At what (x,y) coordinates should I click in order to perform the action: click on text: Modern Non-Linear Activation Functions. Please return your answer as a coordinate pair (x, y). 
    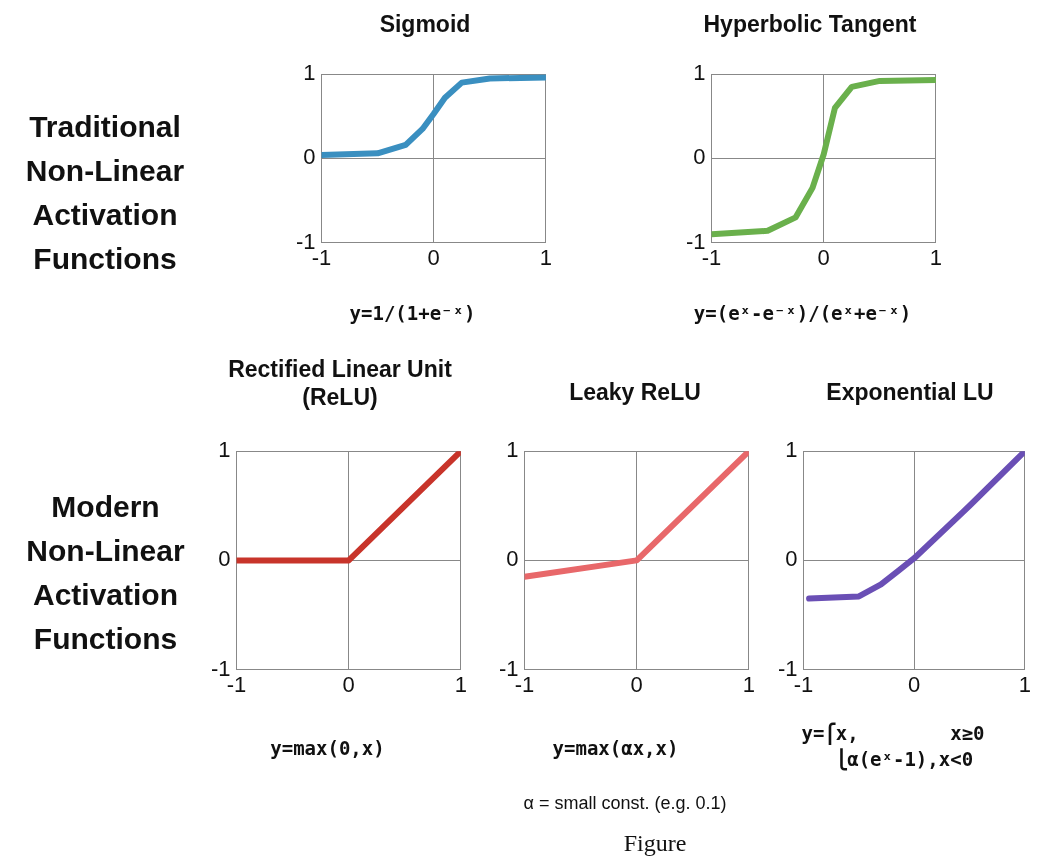
    Looking at the image, I should click on (105, 573).